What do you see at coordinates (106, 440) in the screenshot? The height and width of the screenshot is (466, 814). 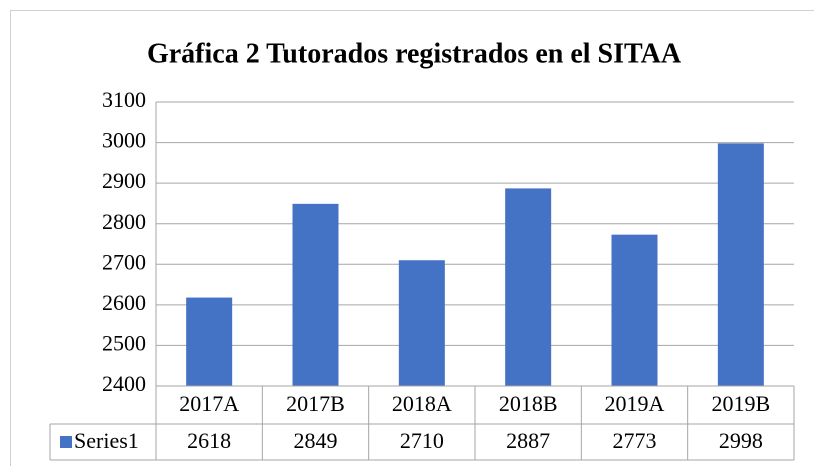 I see `legend-label: Series1` at bounding box center [106, 440].